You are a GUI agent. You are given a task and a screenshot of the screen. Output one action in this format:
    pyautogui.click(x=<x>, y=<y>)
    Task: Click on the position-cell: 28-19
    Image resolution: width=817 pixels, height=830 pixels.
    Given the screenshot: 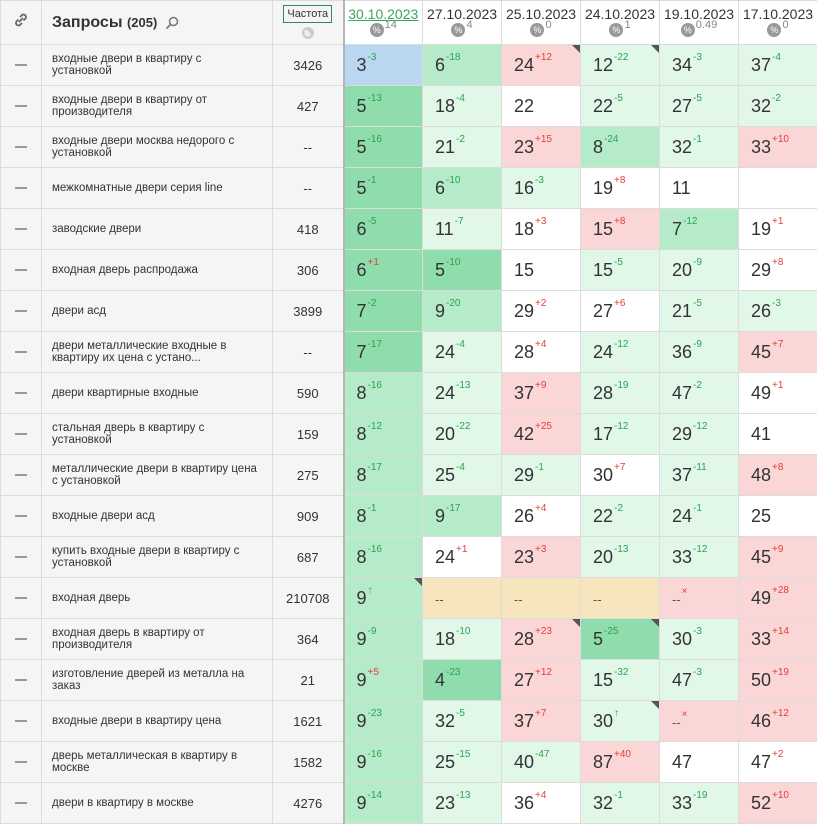 What is the action you would take?
    pyautogui.click(x=620, y=393)
    